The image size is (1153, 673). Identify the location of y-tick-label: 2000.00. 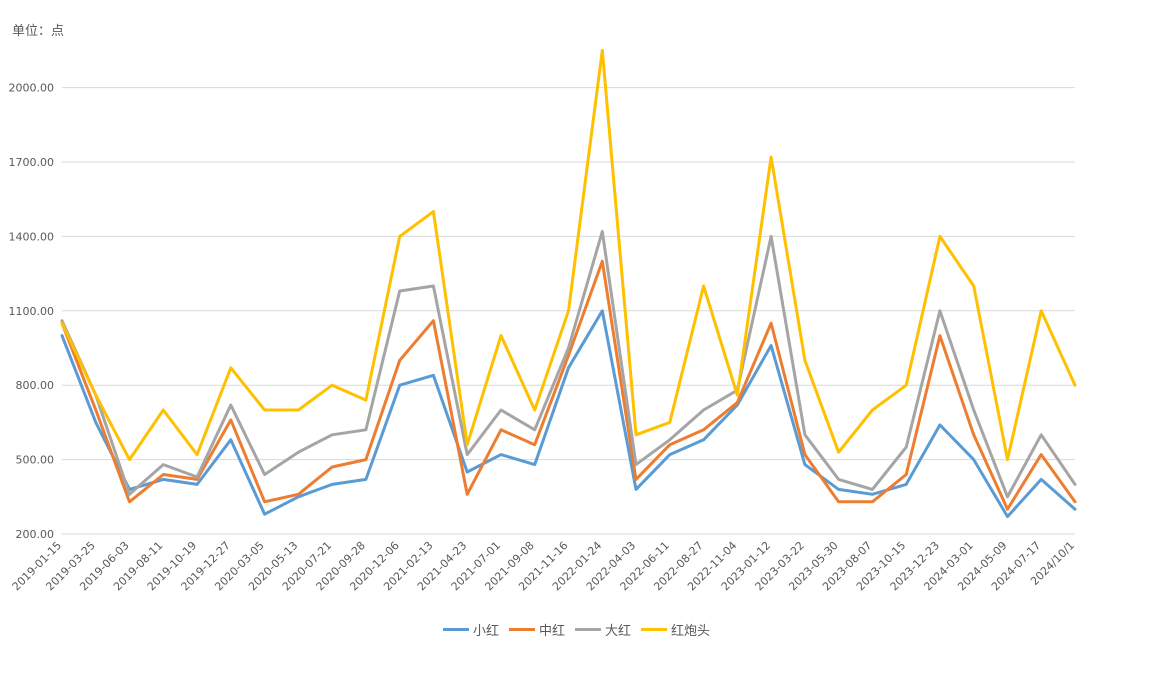
(32, 88).